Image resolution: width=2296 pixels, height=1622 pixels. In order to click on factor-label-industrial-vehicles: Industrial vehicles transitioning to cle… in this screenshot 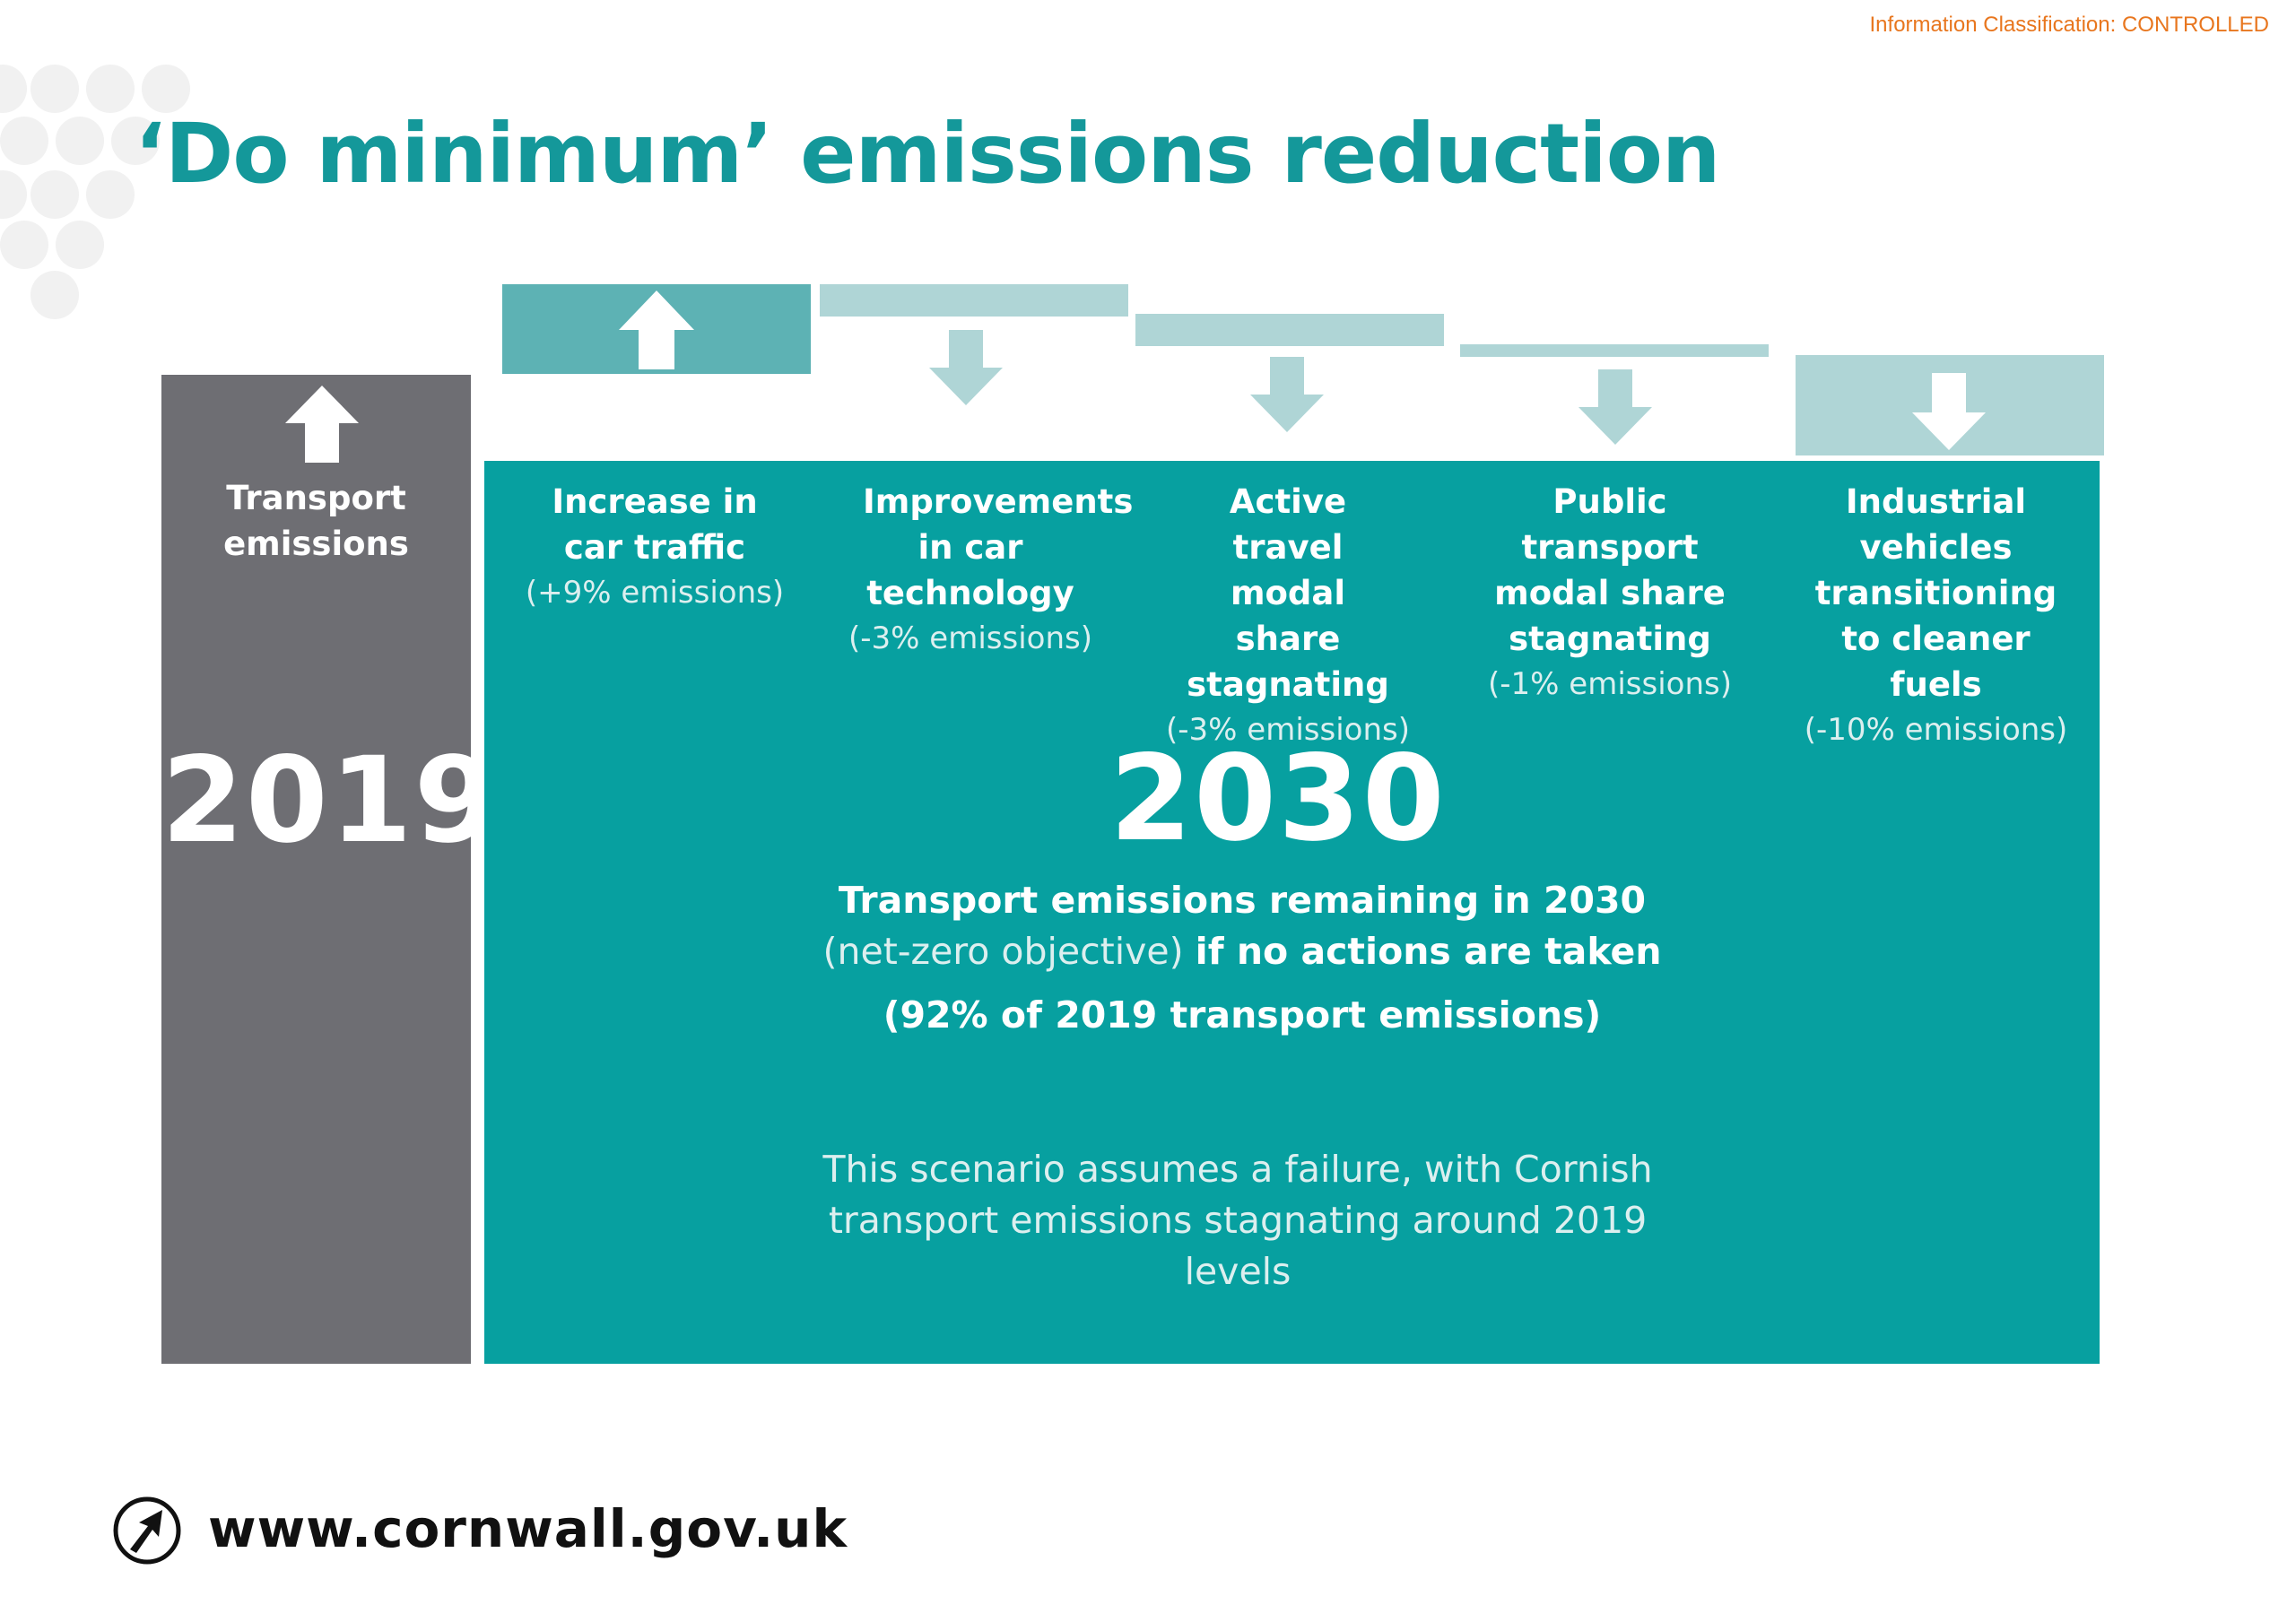, I will do `click(1936, 616)`.